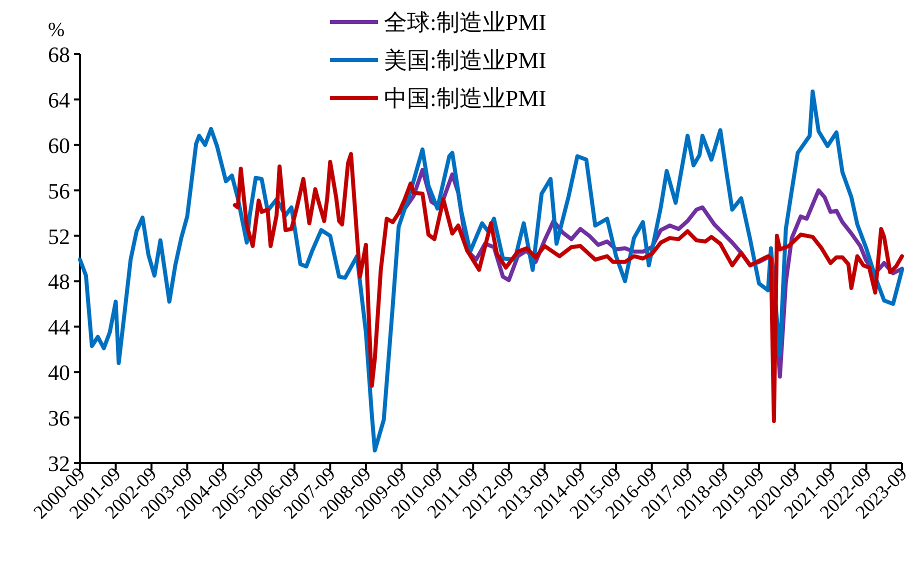 The height and width of the screenshot is (569, 920). I want to click on legend-label: 全球:制造业PMI, so click(465, 22).